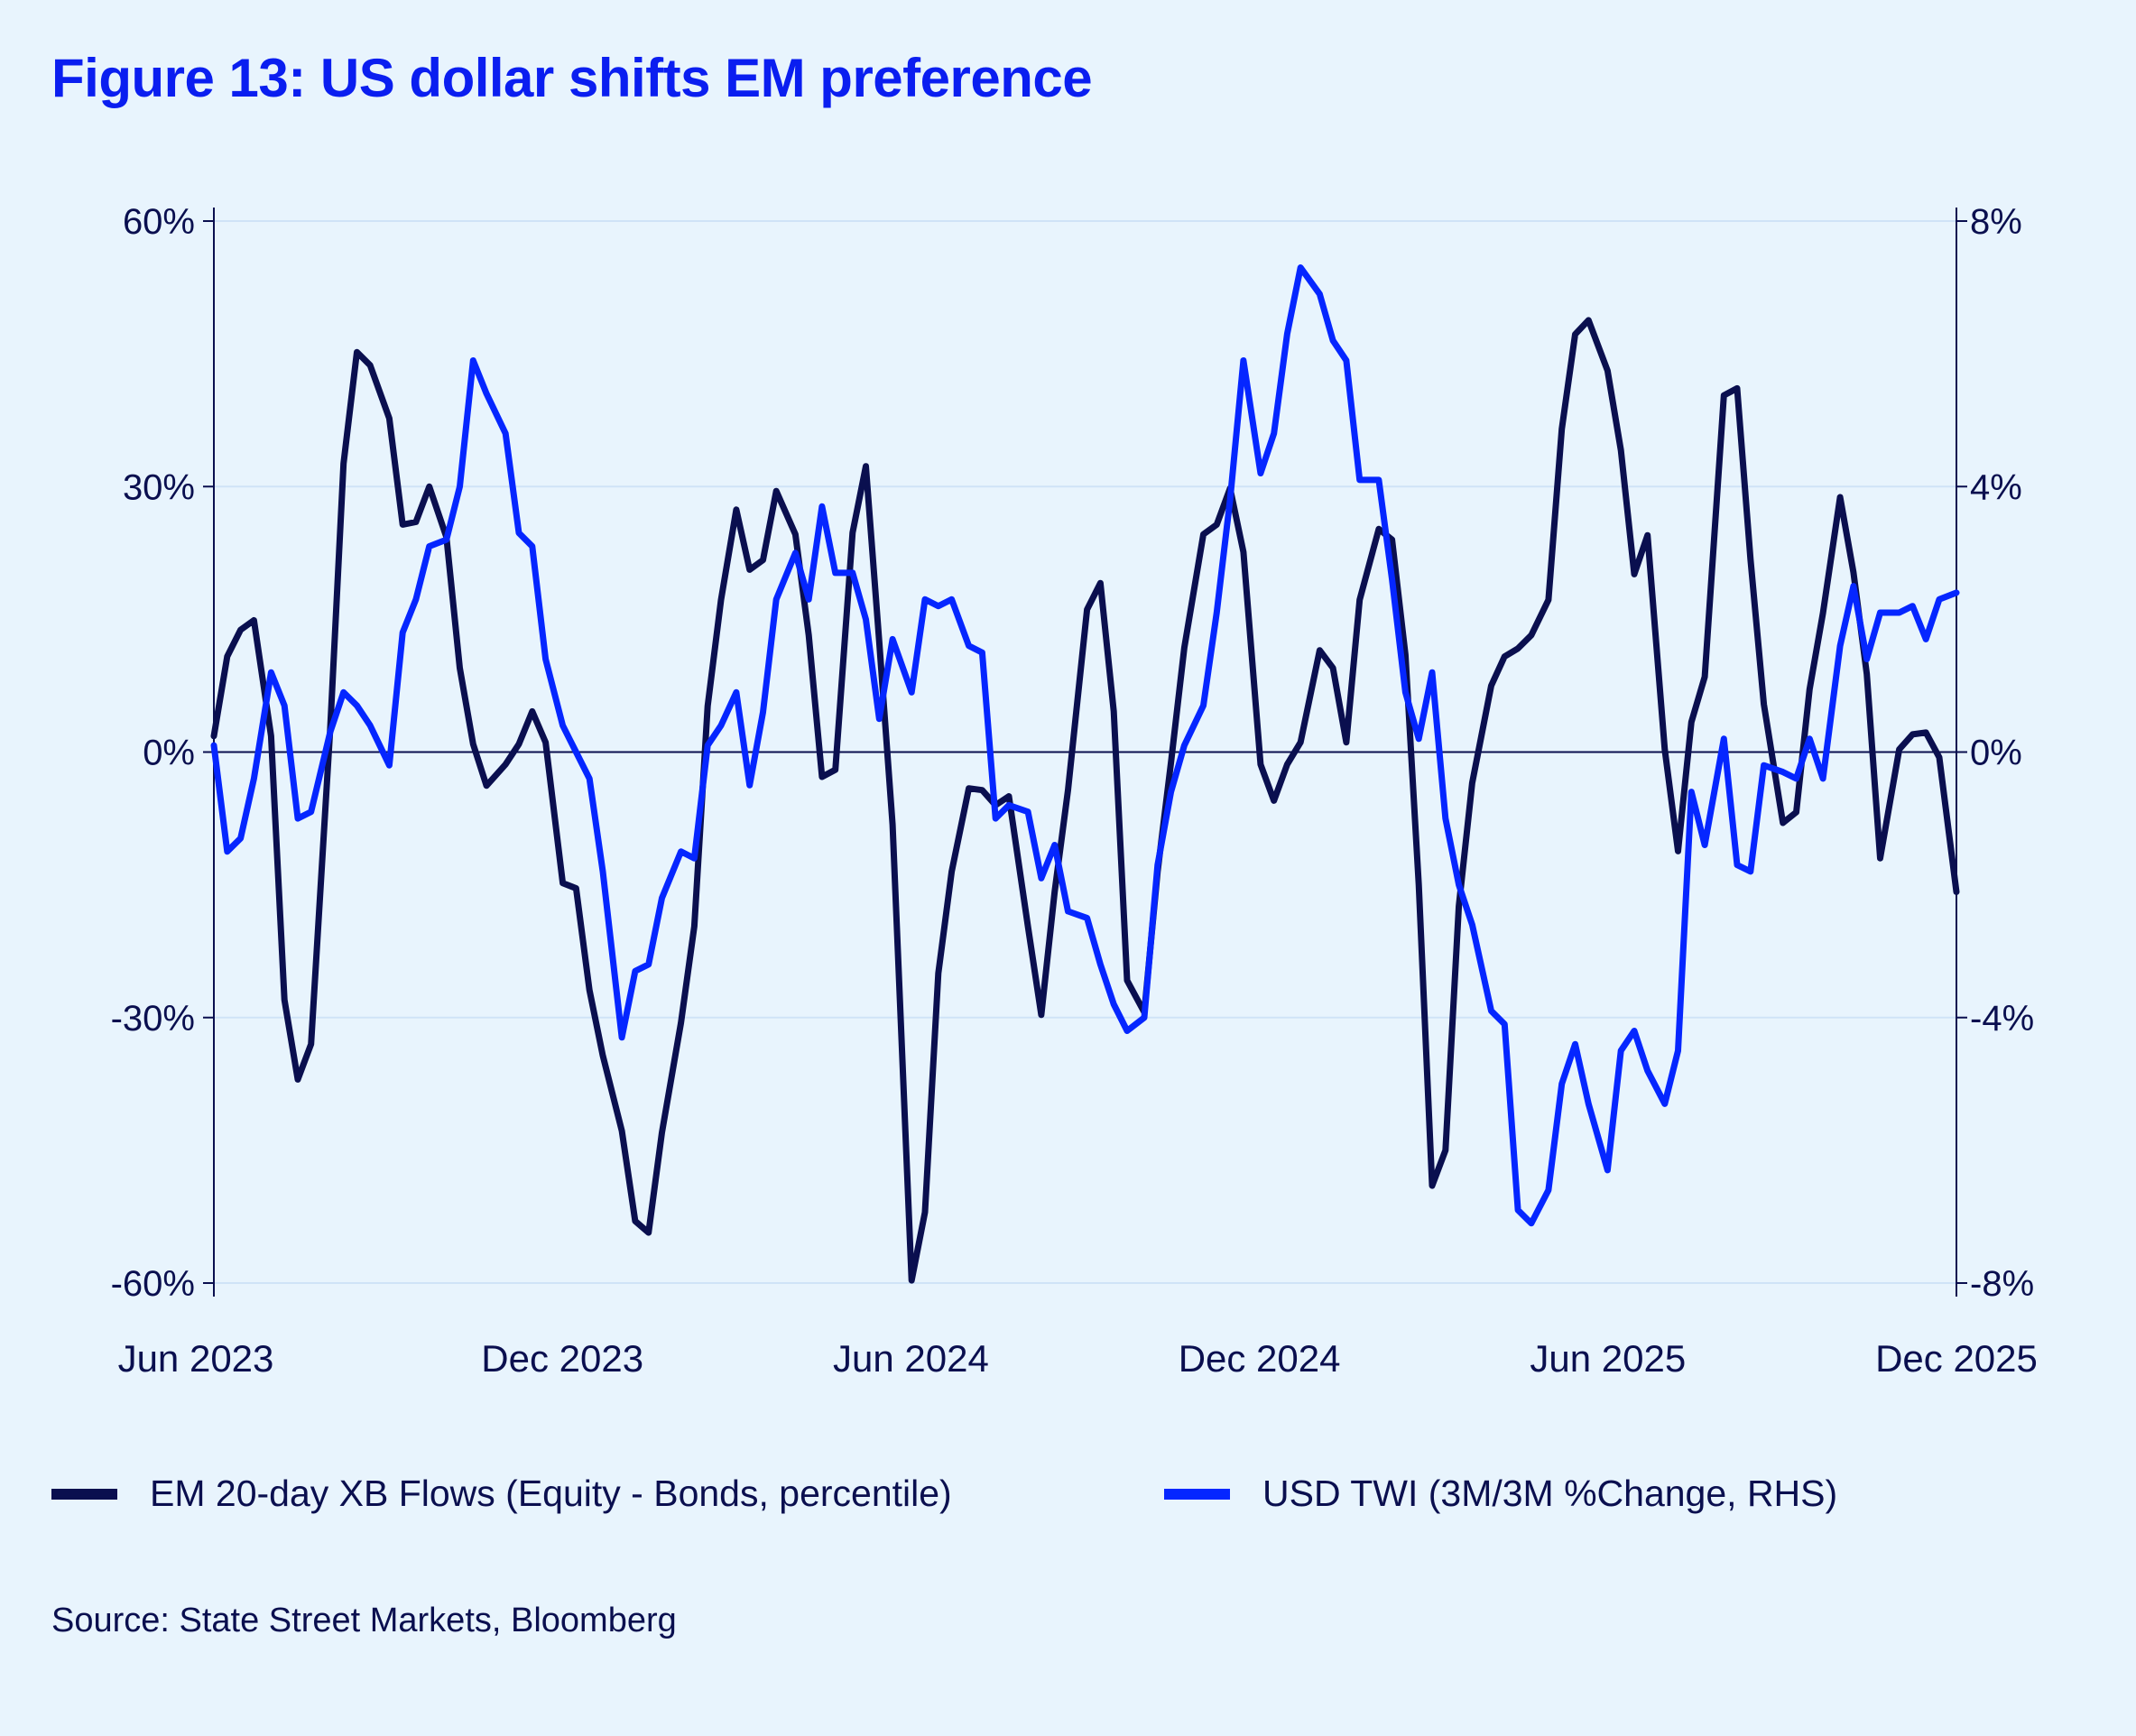 The height and width of the screenshot is (1736, 2136). What do you see at coordinates (1996, 753) in the screenshot?
I see `y-right-tick-label: 0%` at bounding box center [1996, 753].